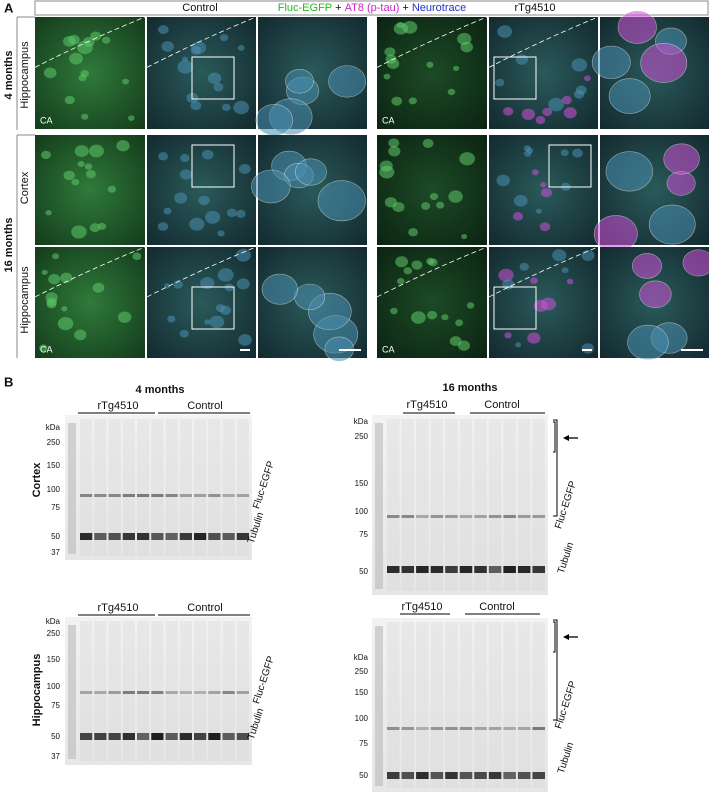 Image resolution: width=709 pixels, height=794 pixels. Describe the element at coordinates (388, 120) in the screenshot. I see `region-tag: CA` at that location.